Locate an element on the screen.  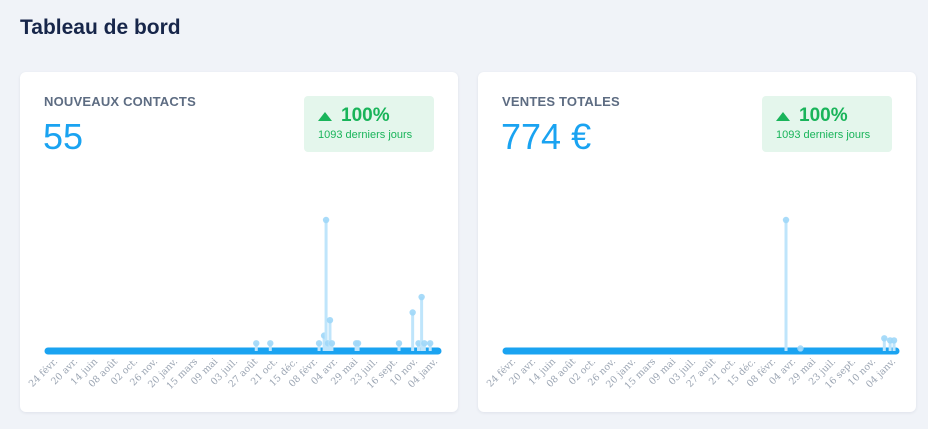
page-title: Tableau de bord is located at coordinates (100, 27).